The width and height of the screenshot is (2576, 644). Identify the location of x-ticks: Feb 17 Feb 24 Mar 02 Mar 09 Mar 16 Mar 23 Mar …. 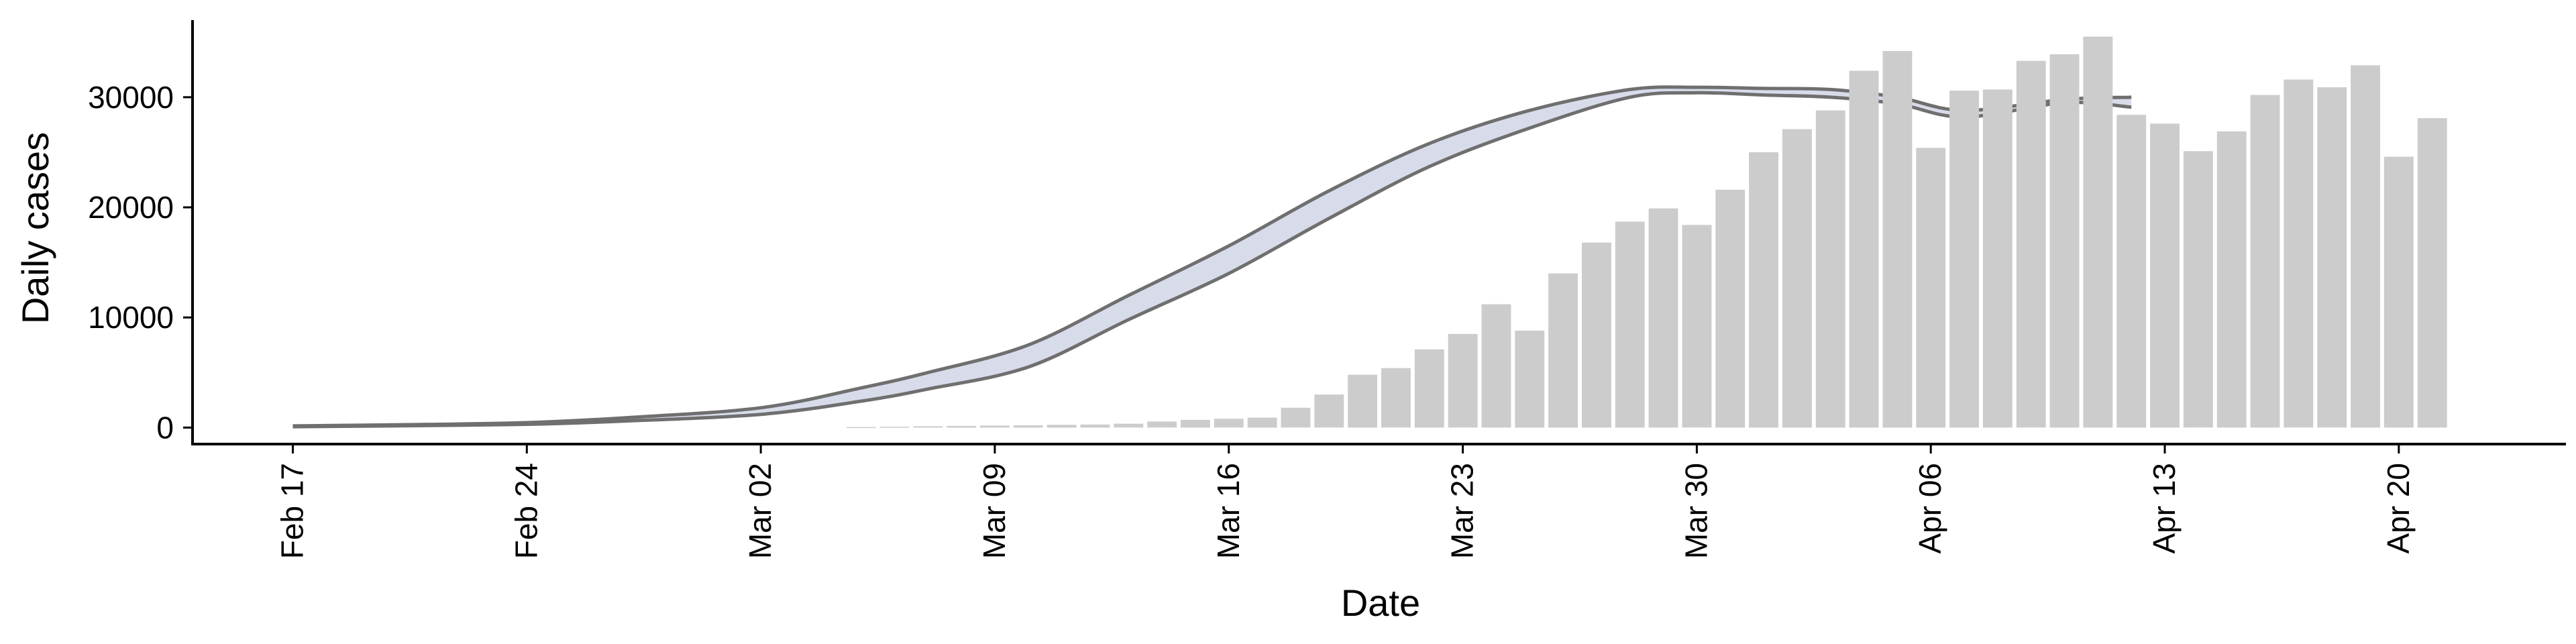
(1345, 501).